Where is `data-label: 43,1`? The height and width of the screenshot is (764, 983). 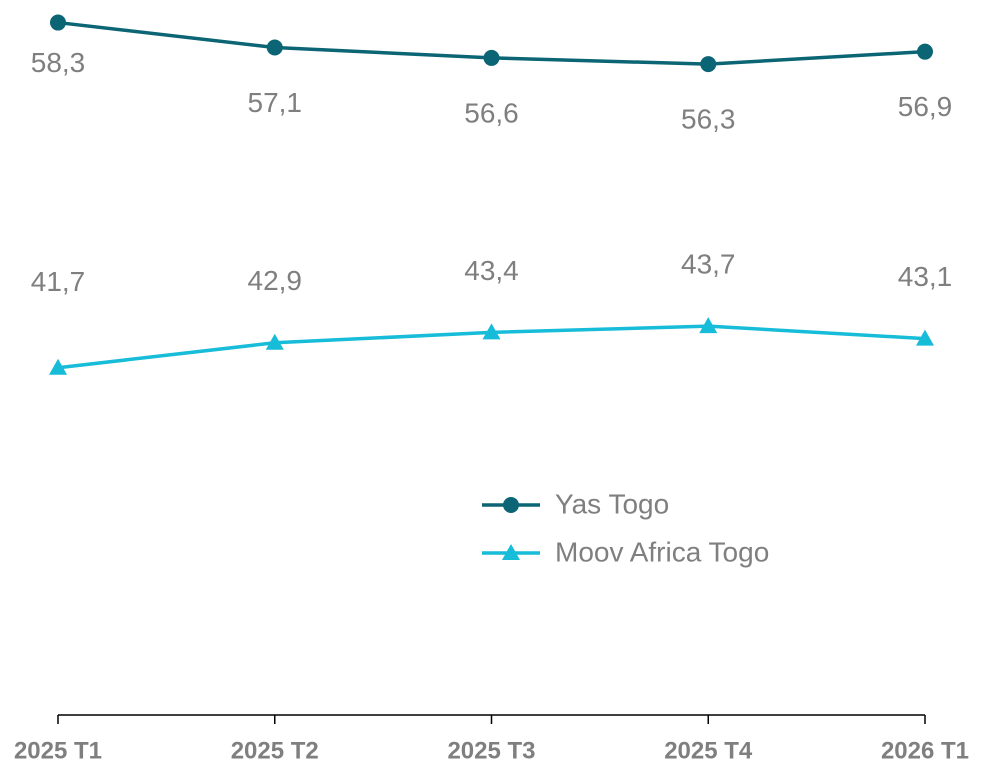
data-label: 43,1 is located at coordinates (925, 276).